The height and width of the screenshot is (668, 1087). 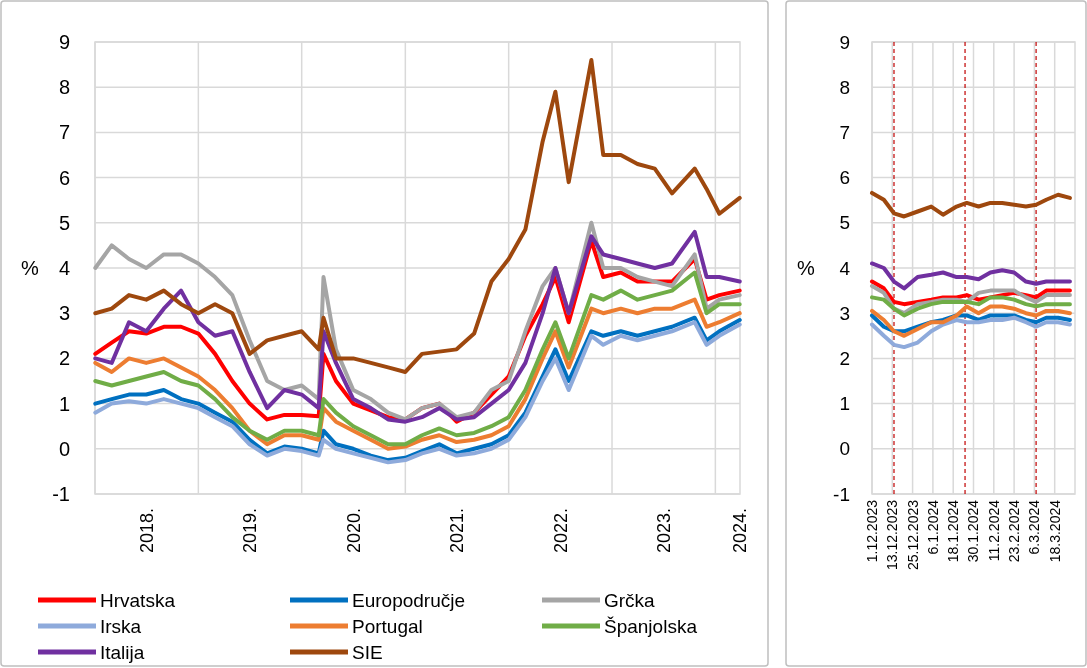 I want to click on legend-label: Irska, so click(x=121, y=626).